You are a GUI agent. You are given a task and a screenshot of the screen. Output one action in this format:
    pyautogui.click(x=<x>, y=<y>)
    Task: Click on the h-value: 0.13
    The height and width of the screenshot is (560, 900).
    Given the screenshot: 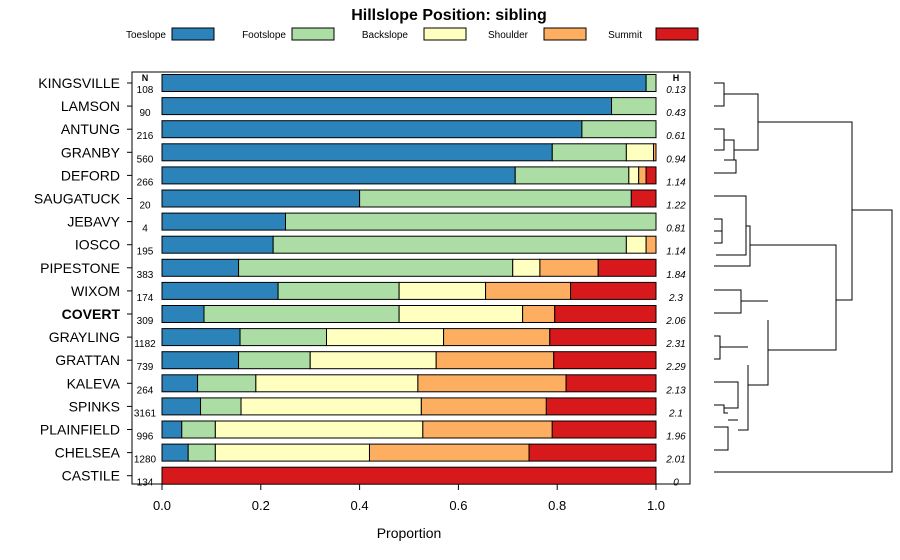 What is the action you would take?
    pyautogui.click(x=676, y=90)
    